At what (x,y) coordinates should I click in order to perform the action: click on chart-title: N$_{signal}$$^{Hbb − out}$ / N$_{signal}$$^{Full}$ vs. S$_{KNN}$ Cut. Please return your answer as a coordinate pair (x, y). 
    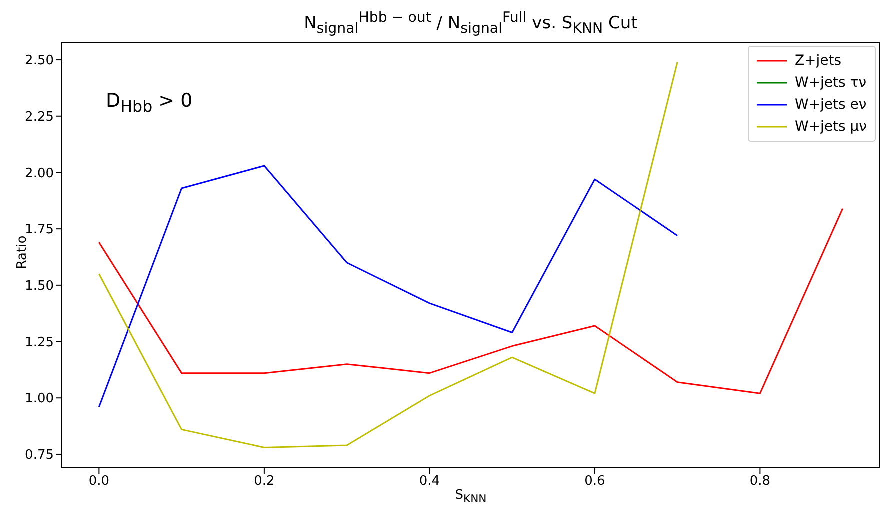
    Looking at the image, I should click on (471, 24).